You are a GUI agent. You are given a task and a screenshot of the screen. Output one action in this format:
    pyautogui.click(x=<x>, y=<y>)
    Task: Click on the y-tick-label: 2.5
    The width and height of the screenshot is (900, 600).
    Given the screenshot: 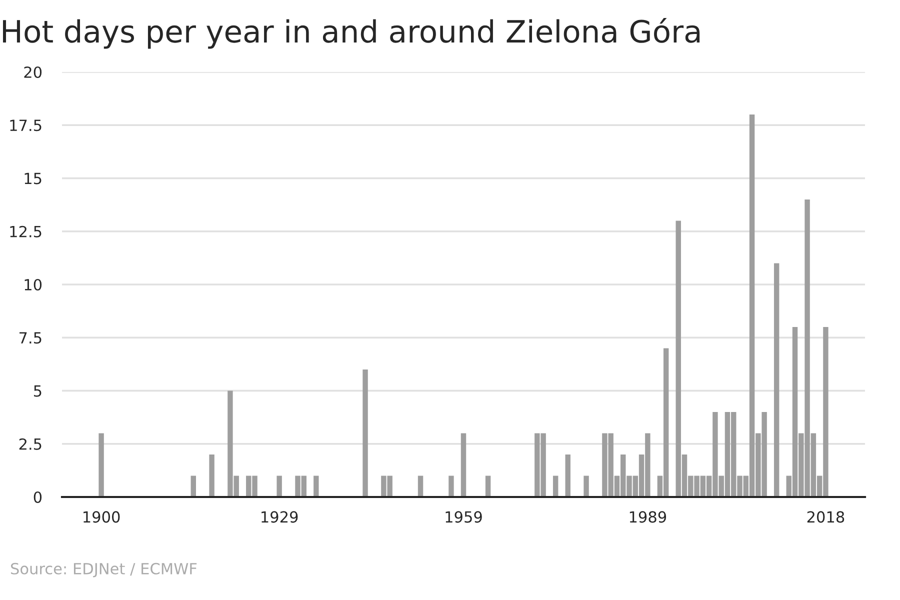 What is the action you would take?
    pyautogui.click(x=30, y=444)
    